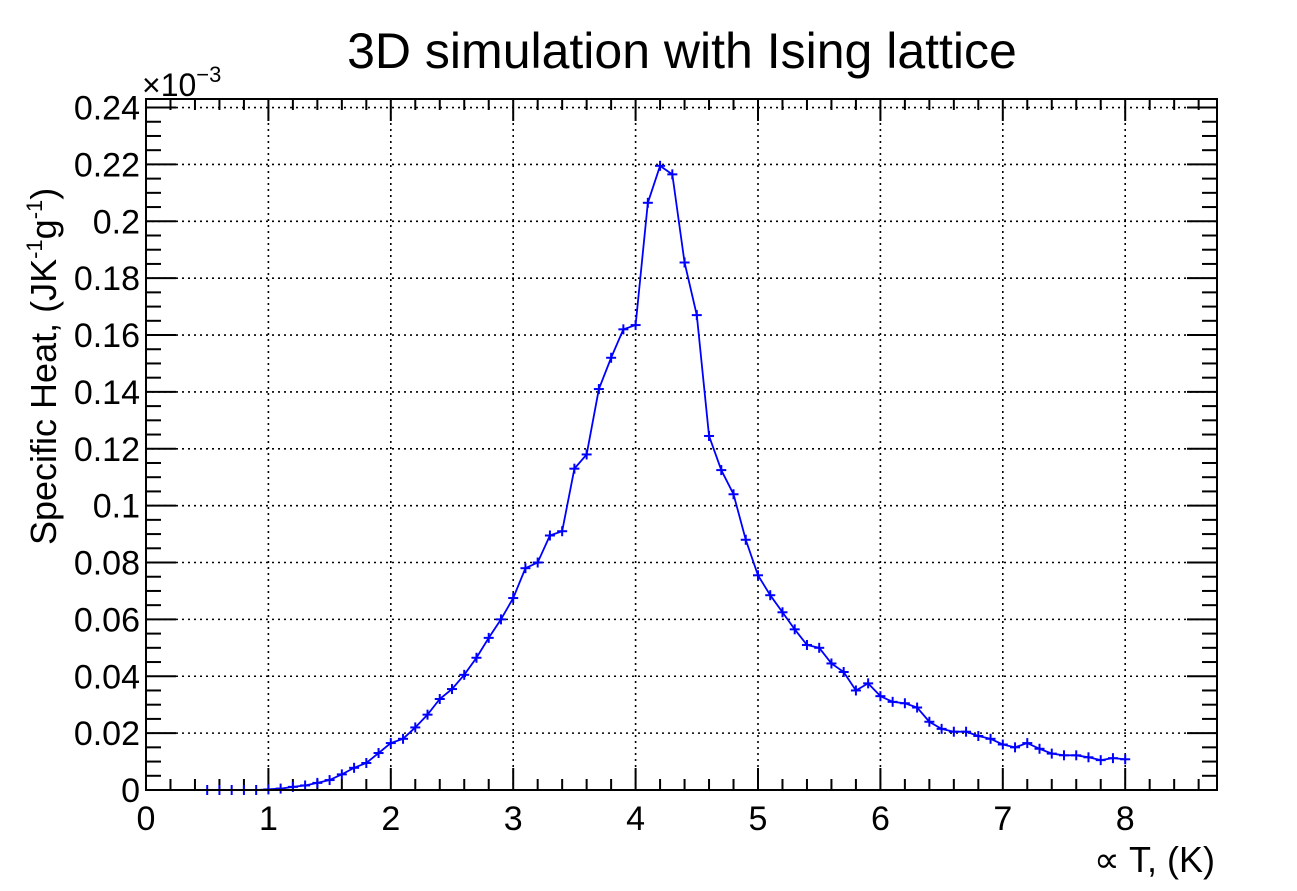 This screenshot has width=1297, height=891. I want to click on y-tick-label: 0.2, so click(116, 222).